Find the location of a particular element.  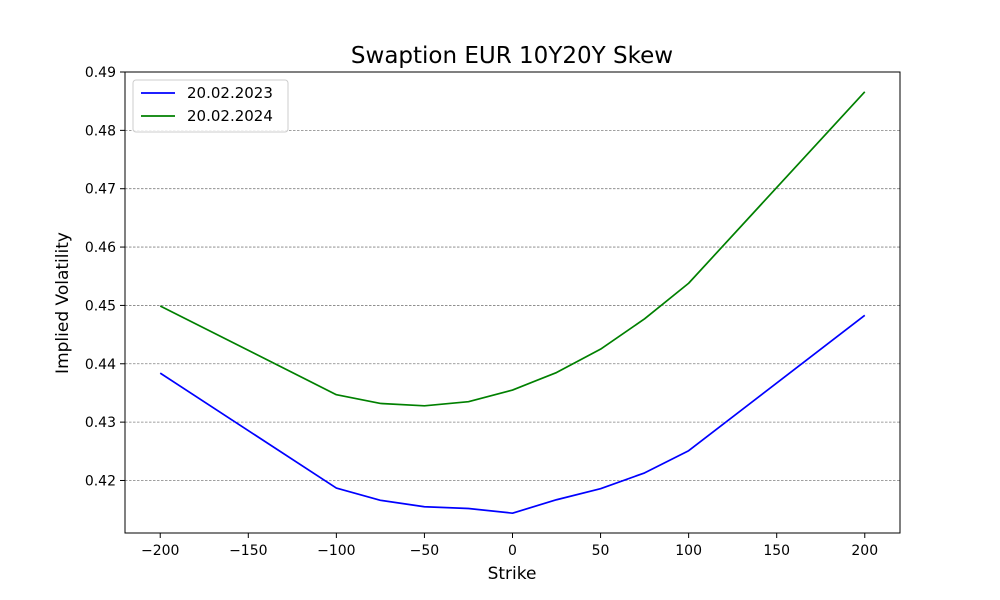

x-axis-title: Strike is located at coordinates (512, 574).